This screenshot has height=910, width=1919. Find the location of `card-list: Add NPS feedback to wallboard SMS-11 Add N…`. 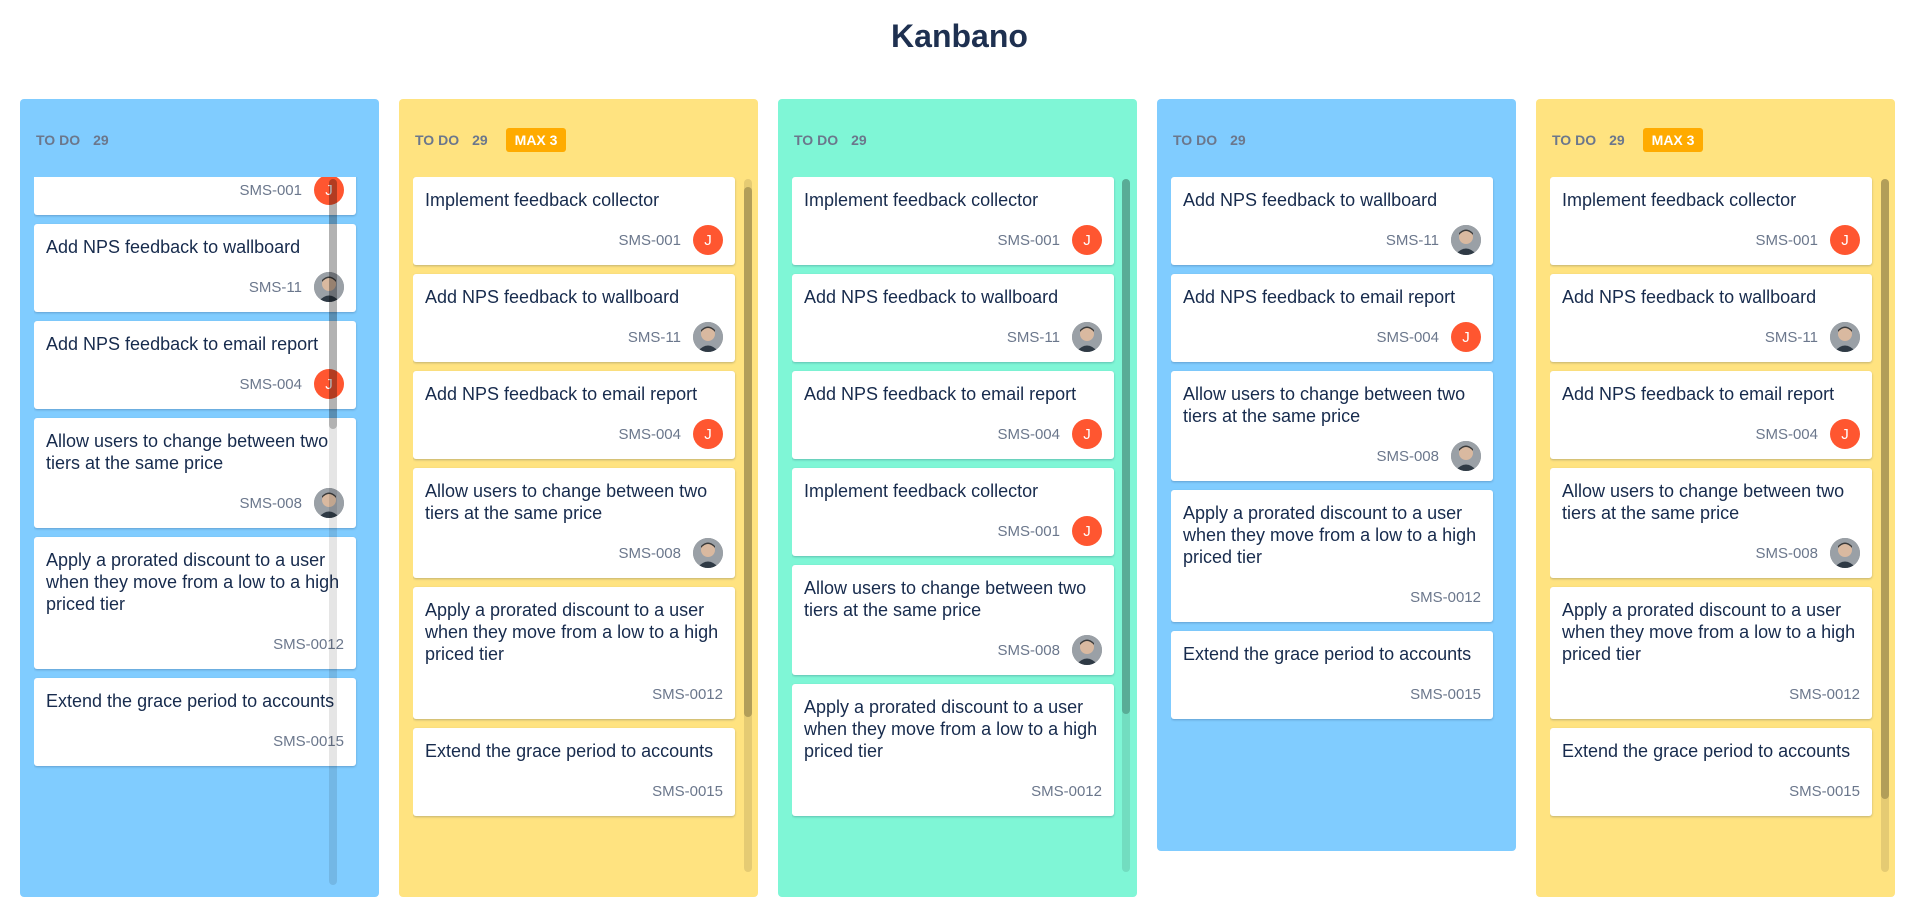

card-list: Add NPS feedback to wallboard SMS-11 Add N… is located at coordinates (1336, 509).